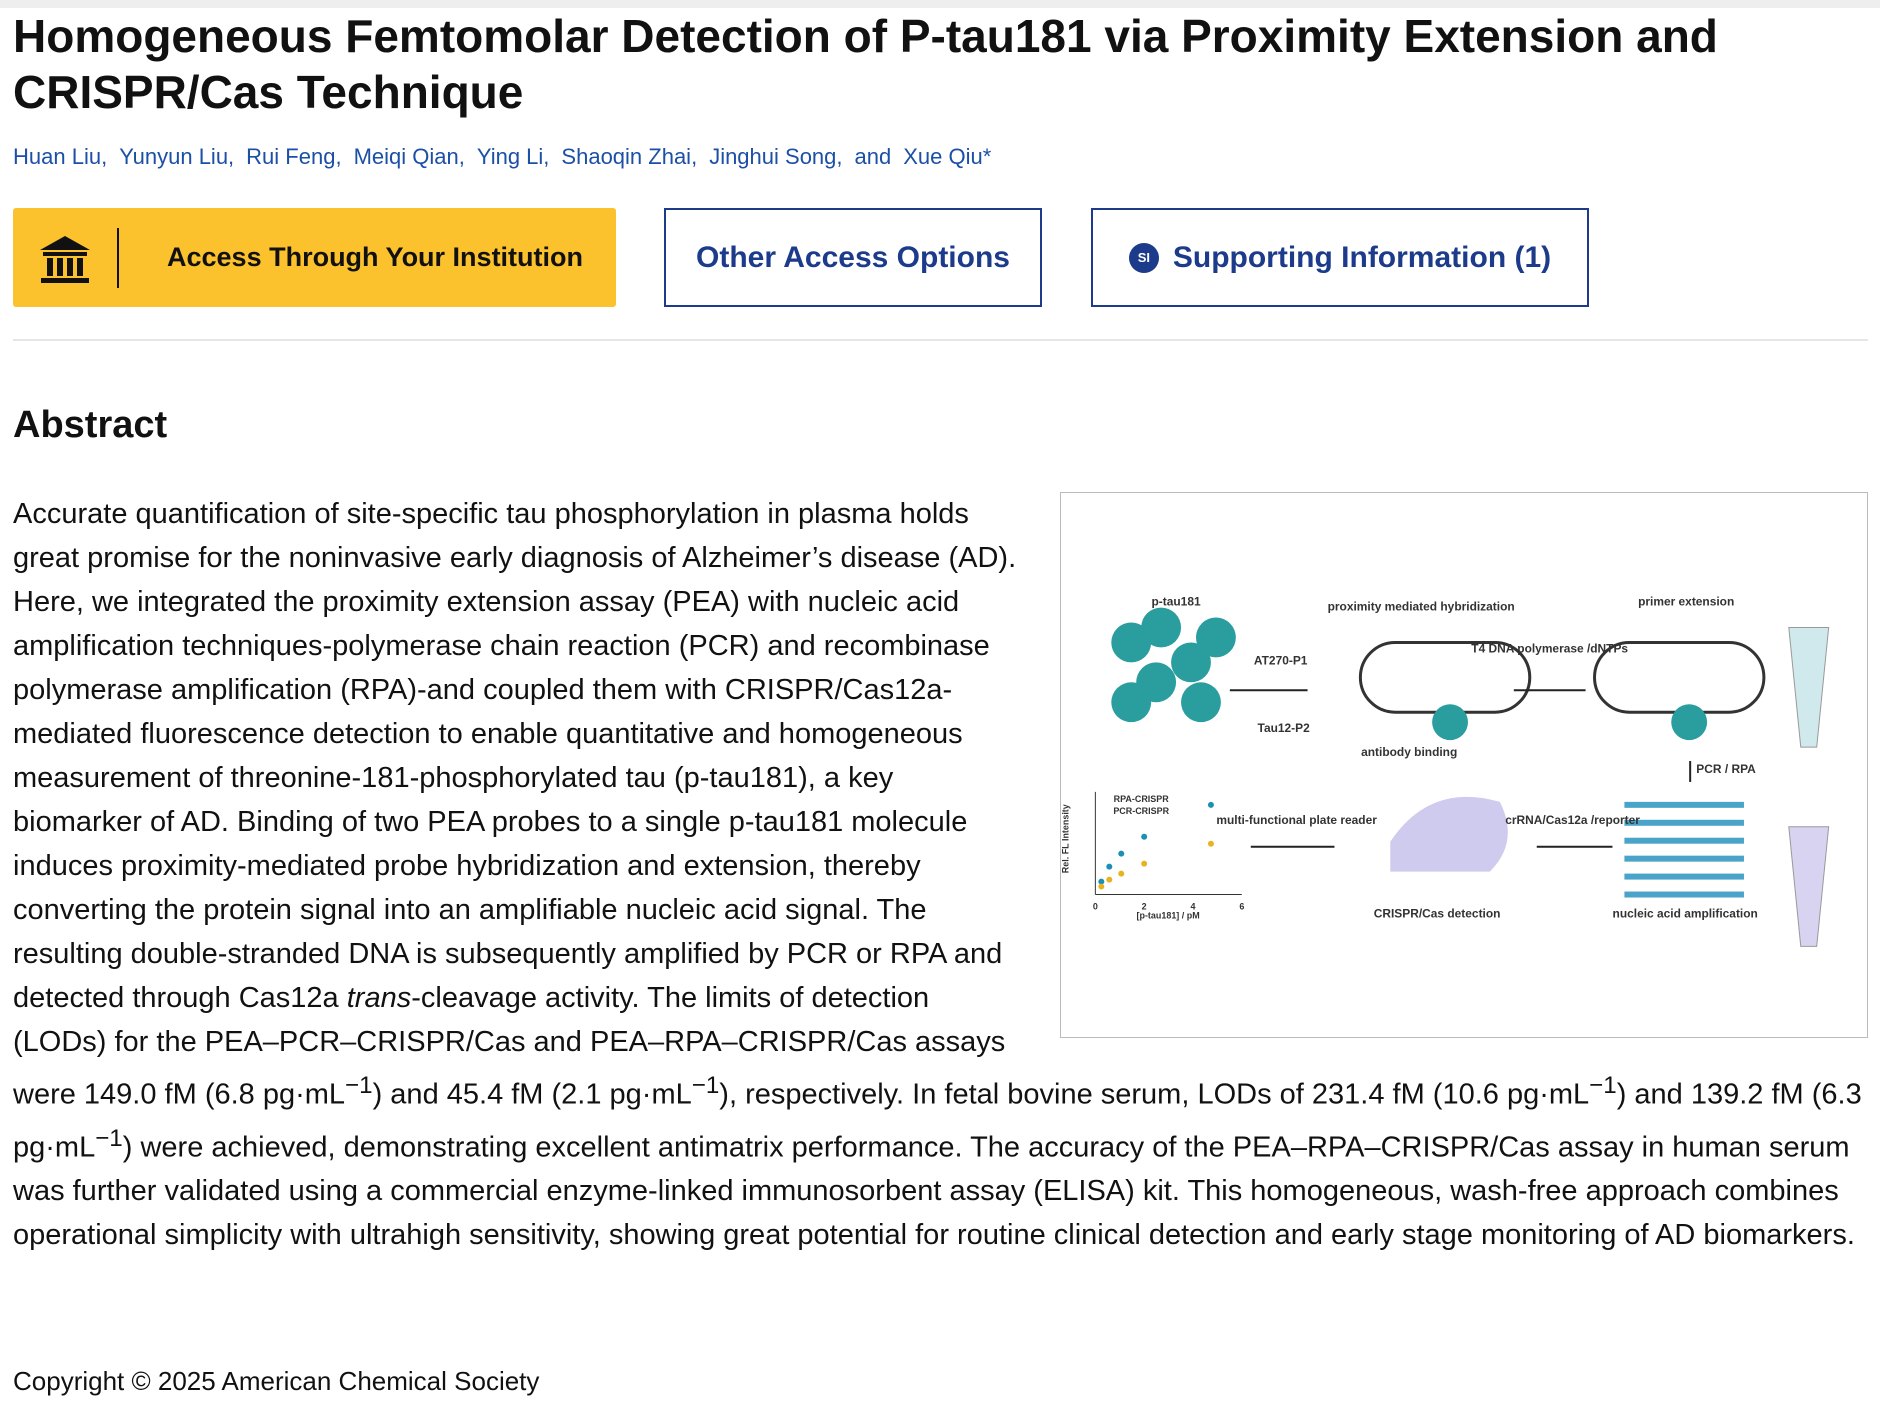  What do you see at coordinates (1685, 913) in the screenshot?
I see `figure-label: nucleic acid amplification` at bounding box center [1685, 913].